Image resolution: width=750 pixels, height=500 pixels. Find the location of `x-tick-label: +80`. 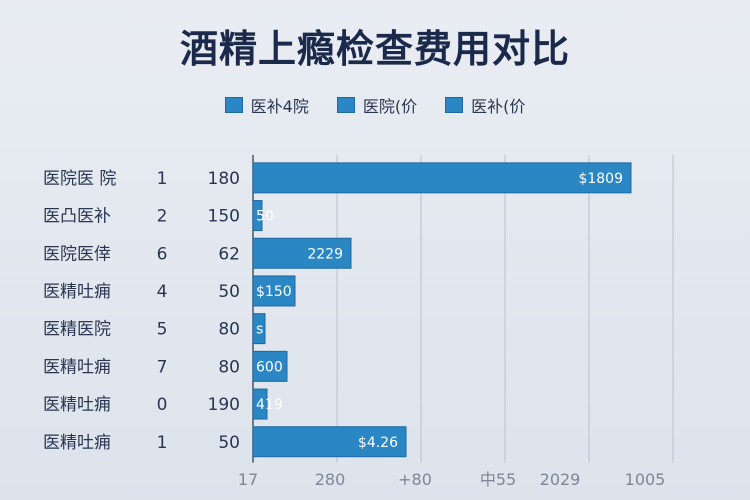

x-tick-label: +80 is located at coordinates (415, 479).